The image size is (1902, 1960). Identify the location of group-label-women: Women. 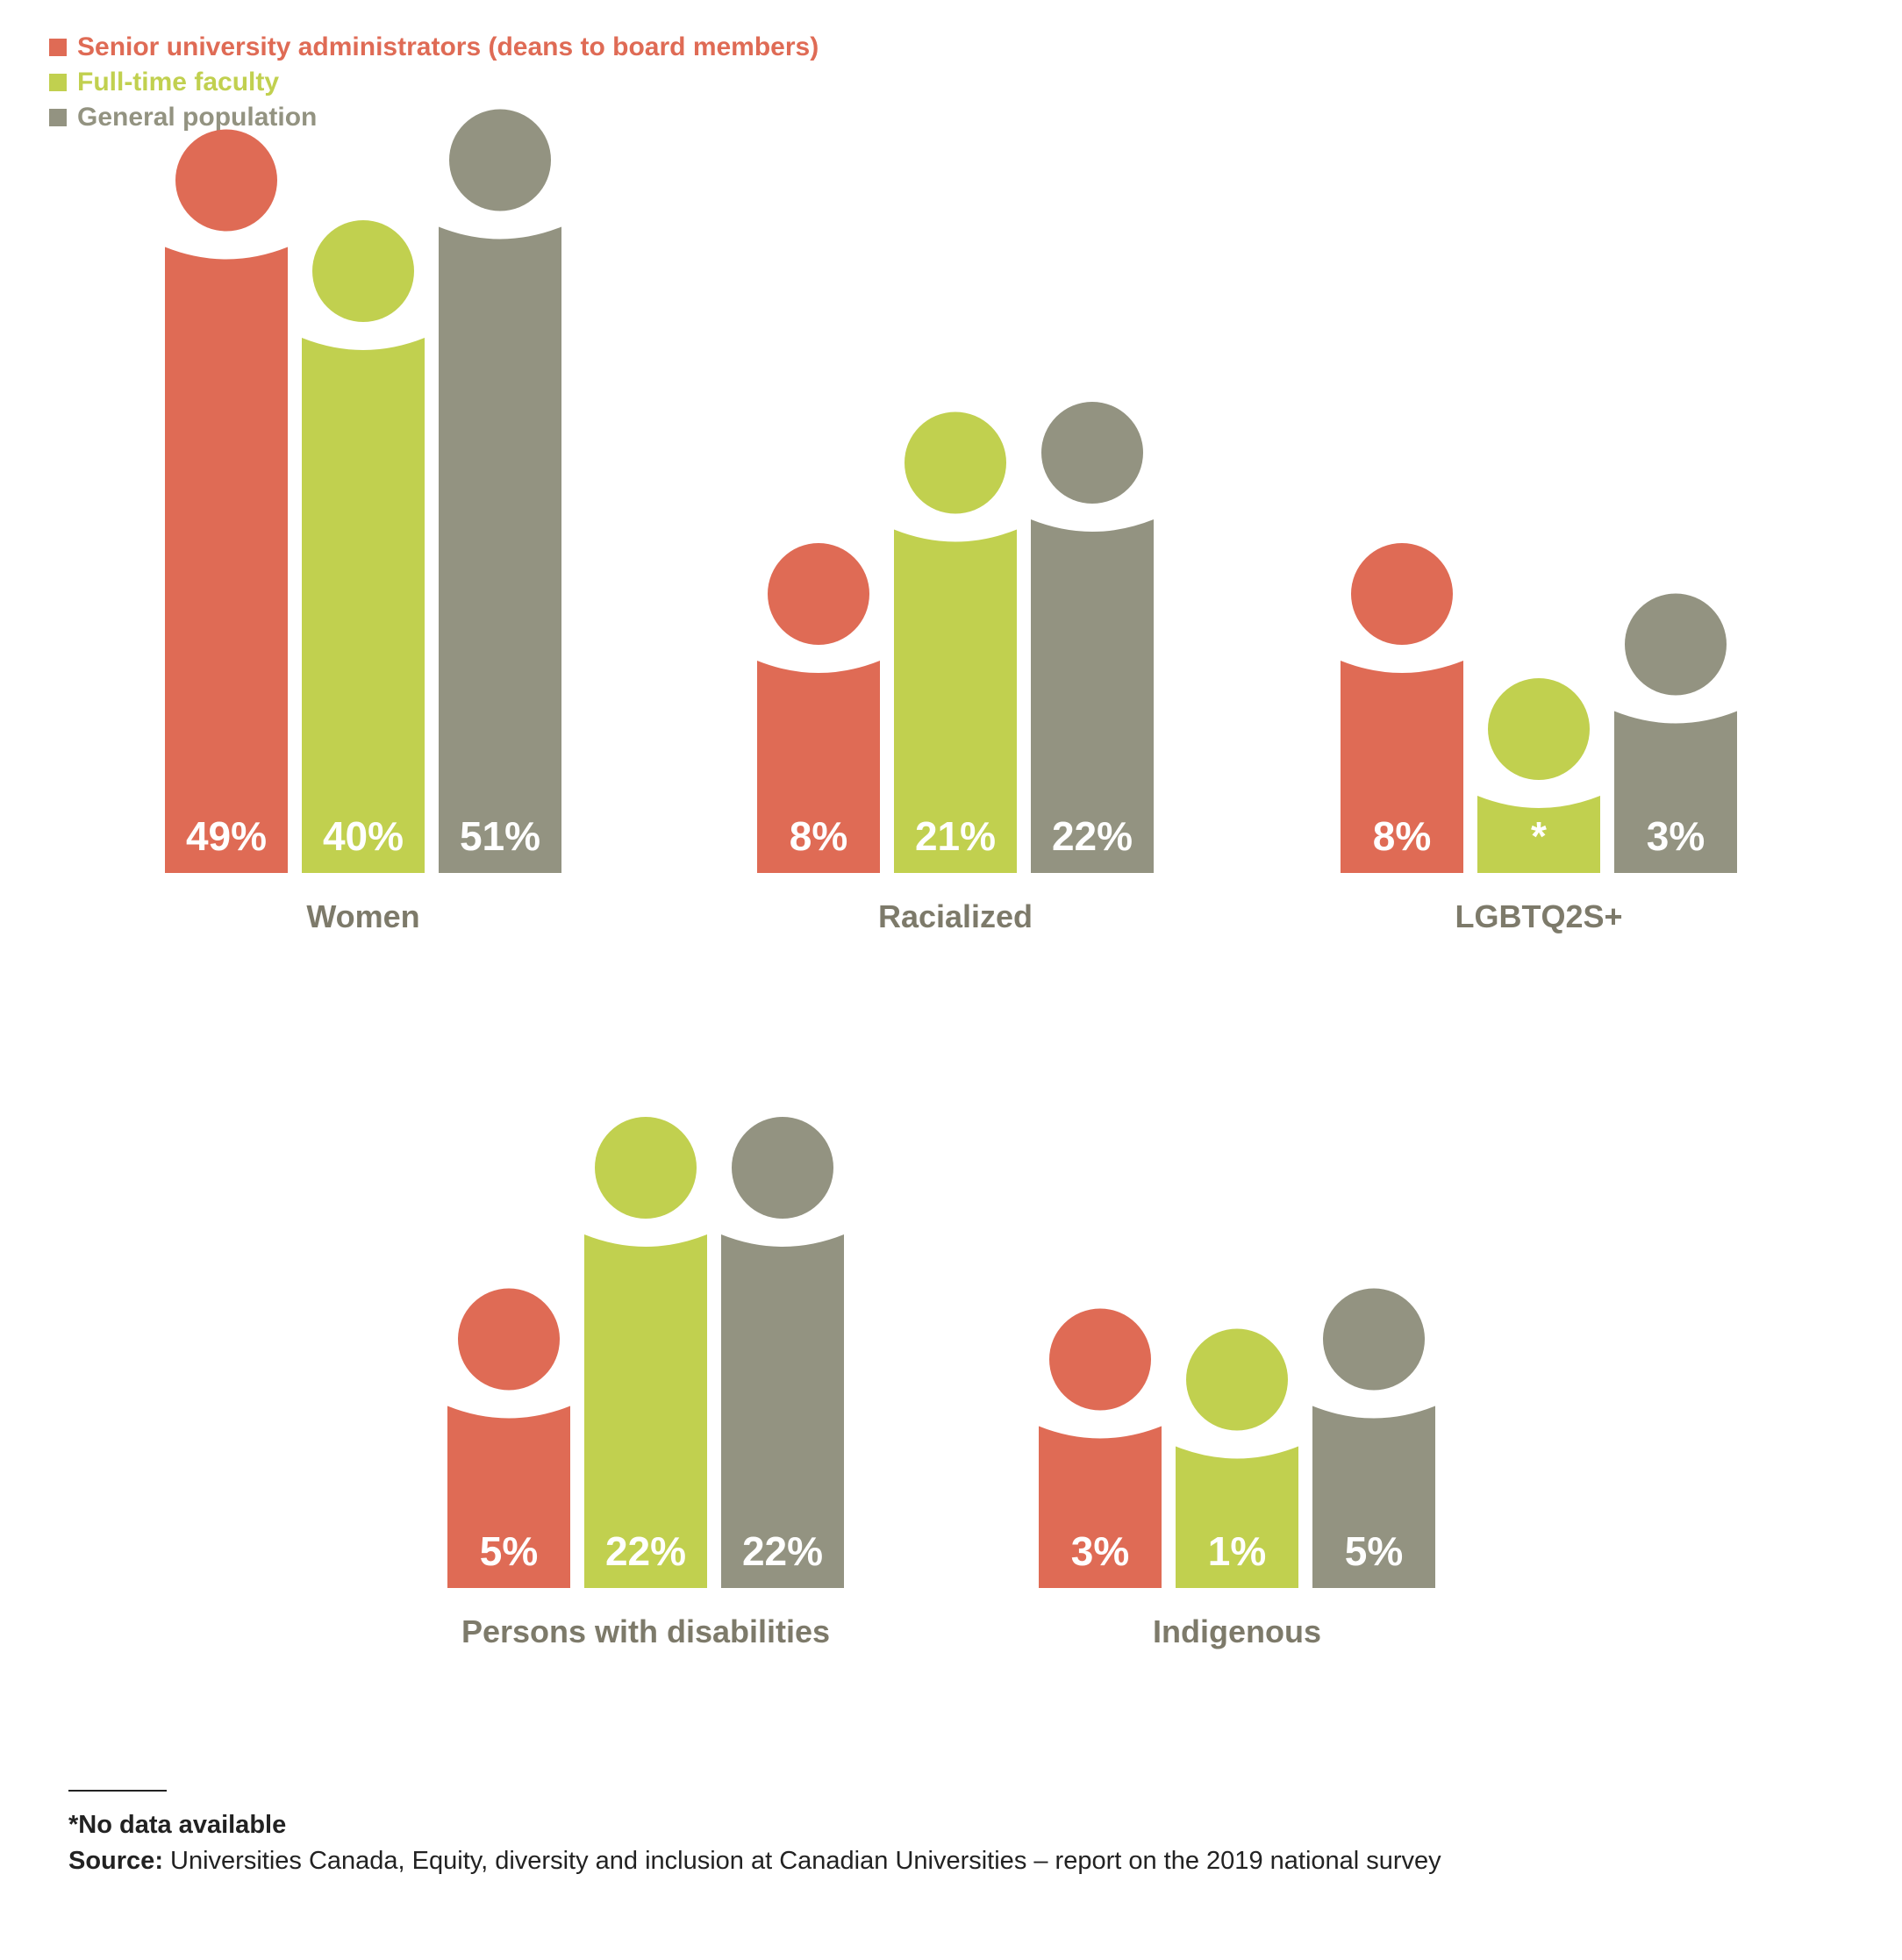
(363, 916).